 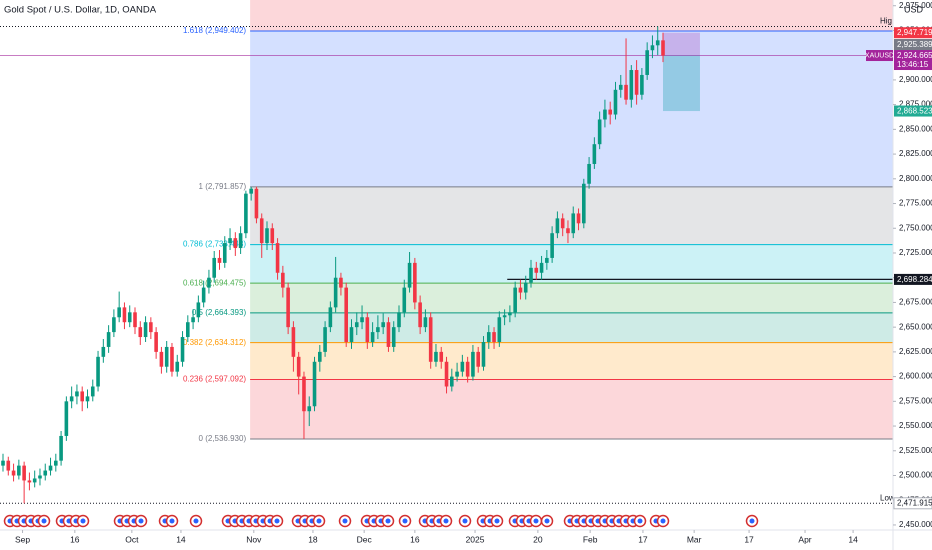 I want to click on x-tick-label: 18, so click(x=313, y=539).